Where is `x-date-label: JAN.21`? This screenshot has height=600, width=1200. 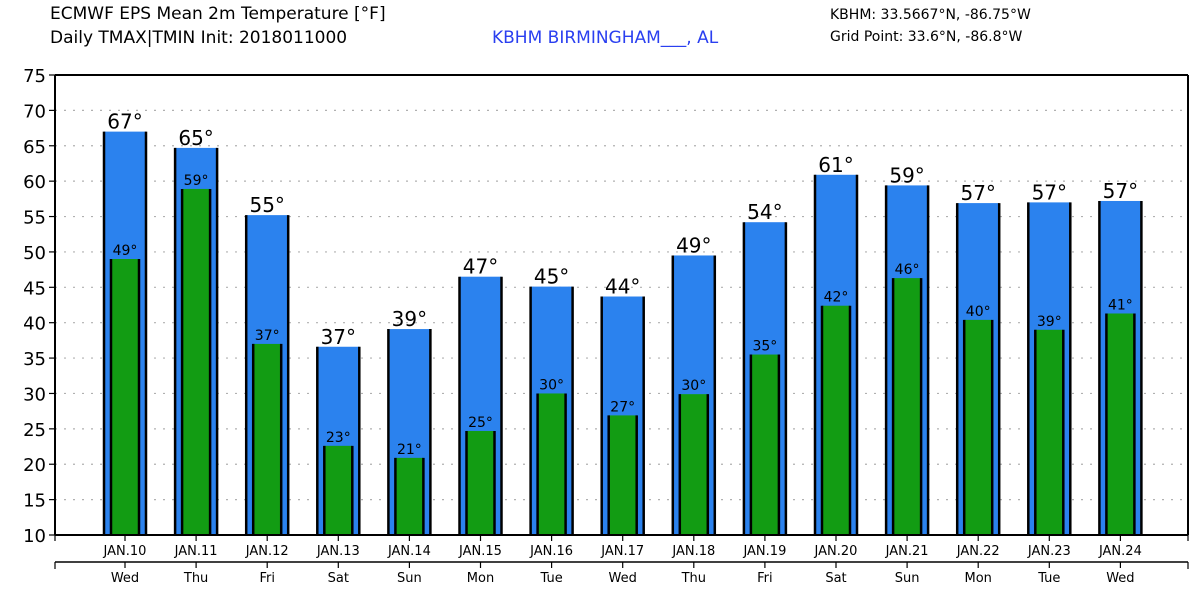 x-date-label: JAN.21 is located at coordinates (907, 551).